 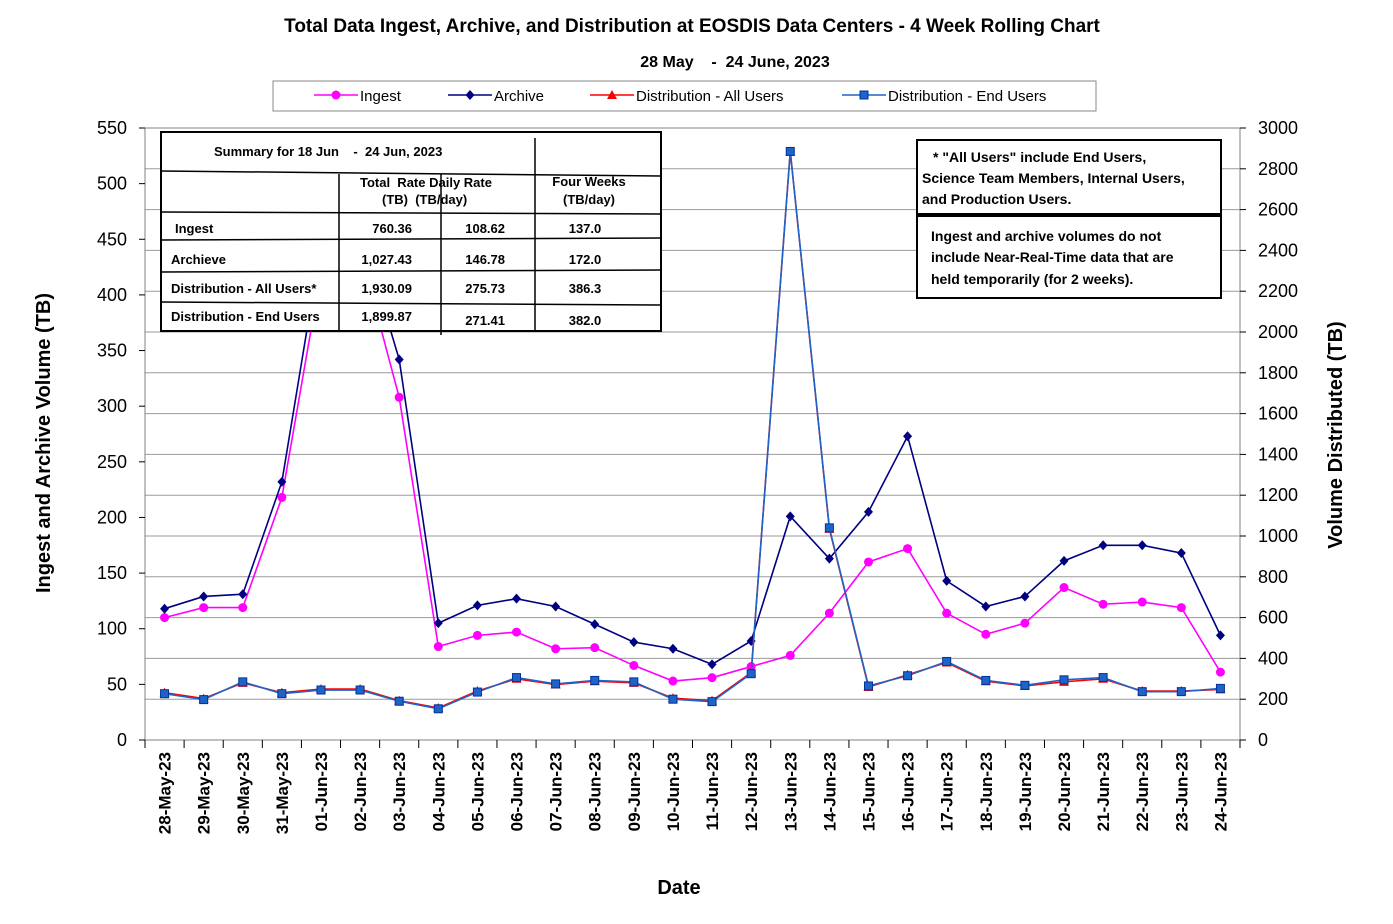 What do you see at coordinates (519, 96) in the screenshot?
I see `legend-label: Archive` at bounding box center [519, 96].